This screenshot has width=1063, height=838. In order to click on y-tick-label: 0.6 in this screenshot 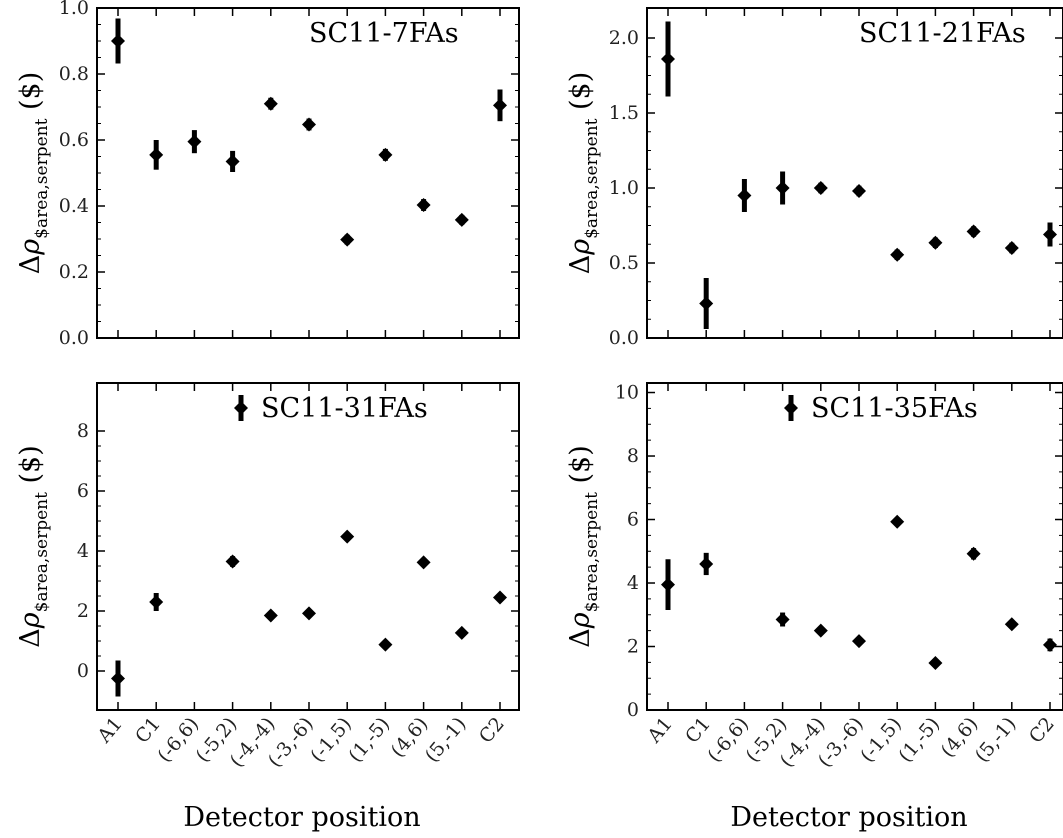, I will do `click(74, 140)`.